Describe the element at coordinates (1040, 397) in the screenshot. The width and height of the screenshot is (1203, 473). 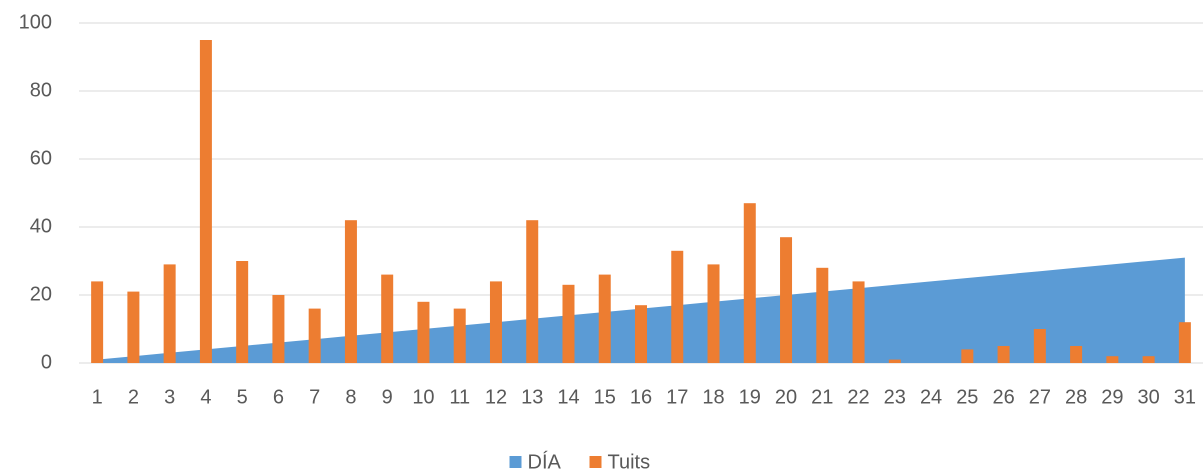
I see `x-tick-label: 27` at that location.